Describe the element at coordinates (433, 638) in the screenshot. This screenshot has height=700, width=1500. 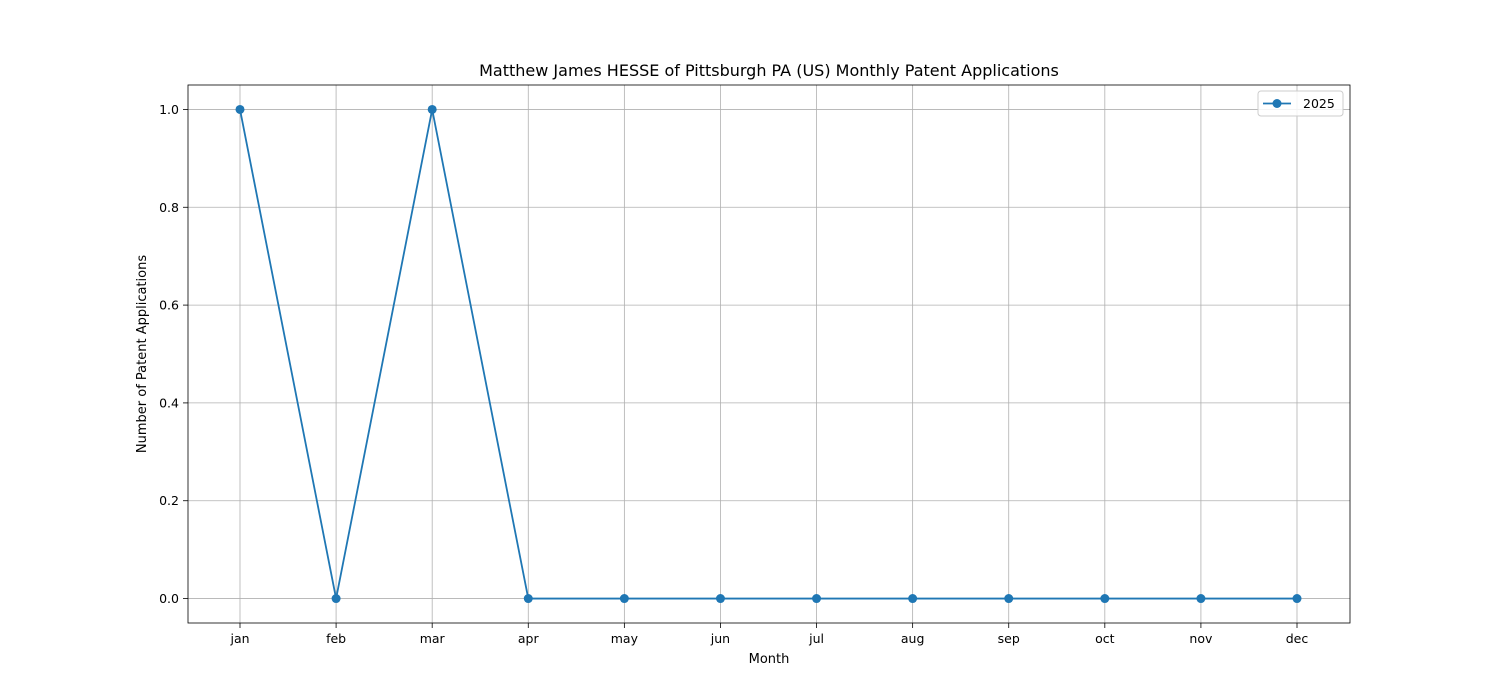
I see `x-tick-label-mar: mar` at that location.